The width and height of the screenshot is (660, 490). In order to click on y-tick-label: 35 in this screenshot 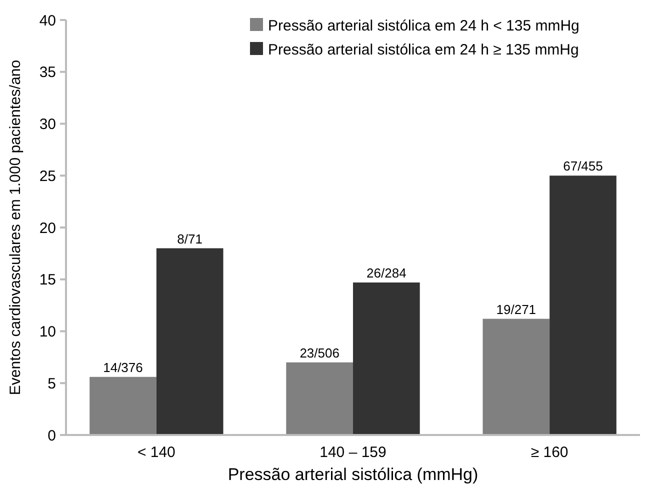, I will do `click(47, 73)`.